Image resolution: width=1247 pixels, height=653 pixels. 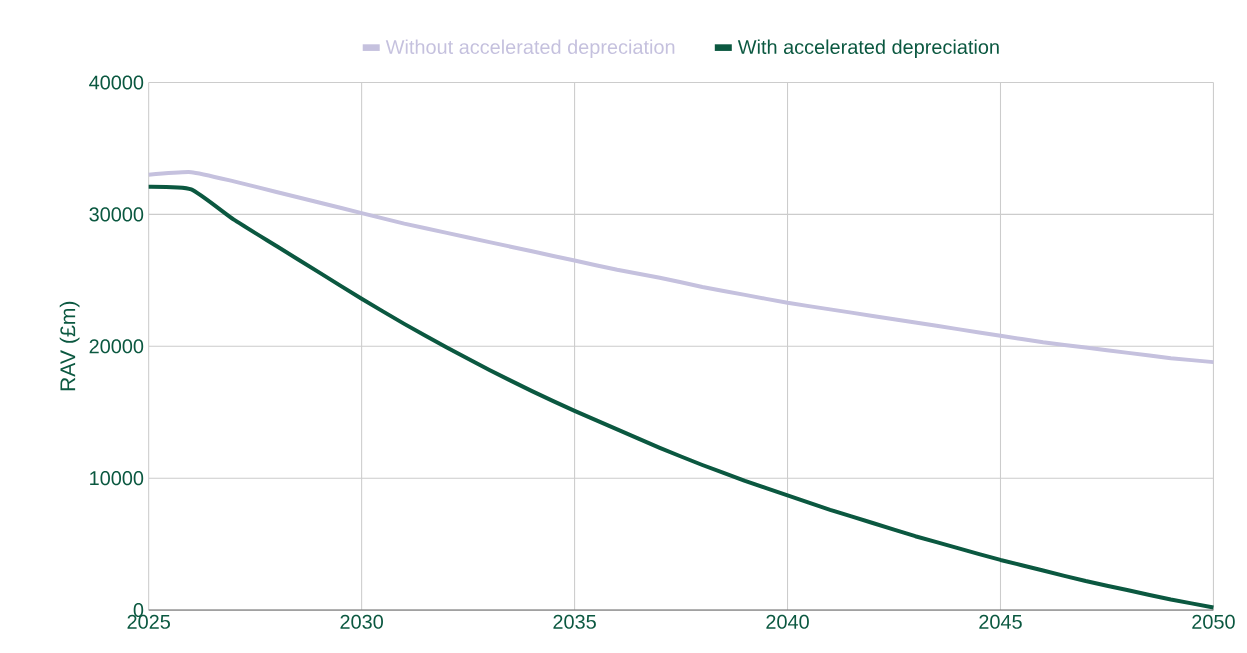 What do you see at coordinates (868, 48) in the screenshot?
I see `legend-label: With accelerated depreciation` at bounding box center [868, 48].